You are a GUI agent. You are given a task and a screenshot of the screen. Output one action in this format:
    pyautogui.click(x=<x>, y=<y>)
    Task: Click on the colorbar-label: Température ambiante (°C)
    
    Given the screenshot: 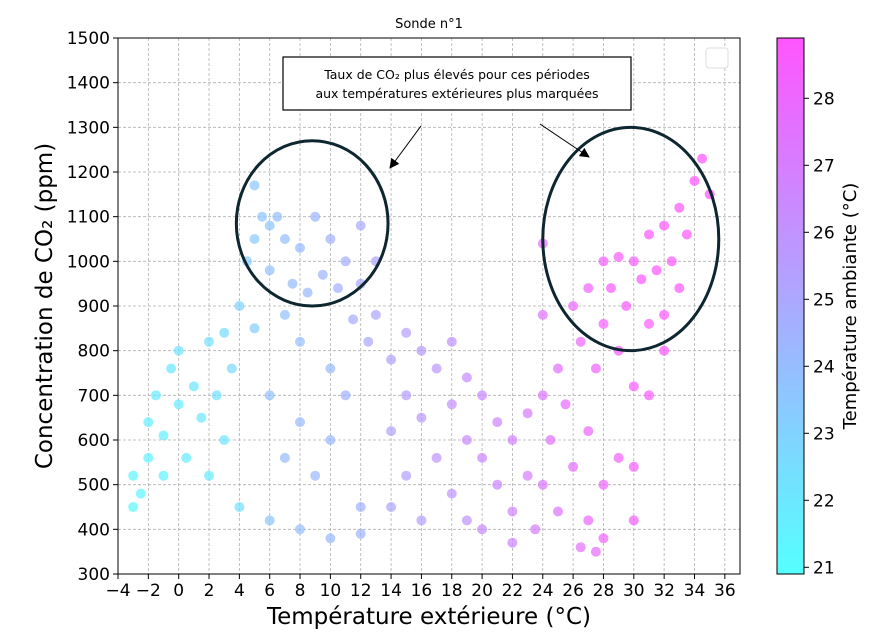 What is the action you would take?
    pyautogui.click(x=850, y=307)
    